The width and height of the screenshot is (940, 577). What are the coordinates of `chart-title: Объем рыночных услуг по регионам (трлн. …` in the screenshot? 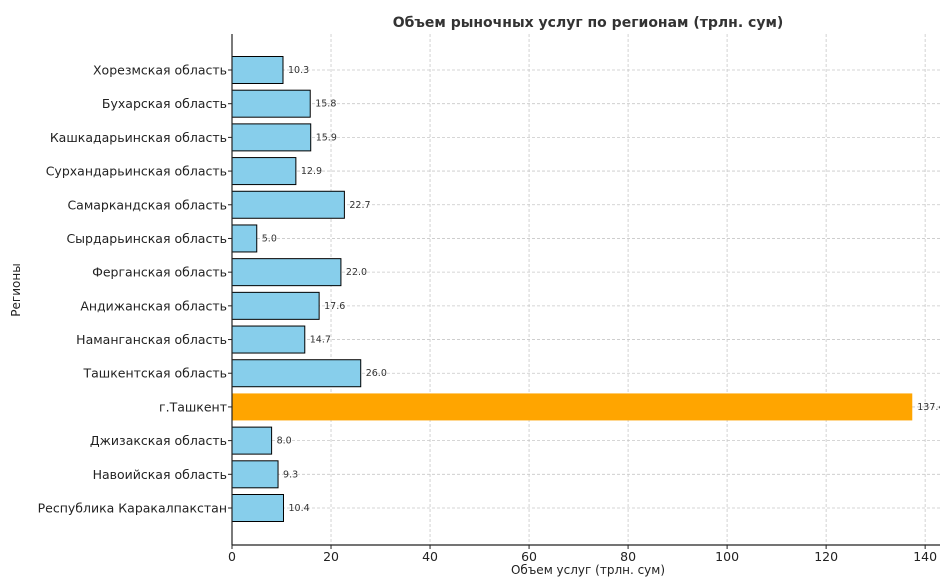 It's located at (588, 23).